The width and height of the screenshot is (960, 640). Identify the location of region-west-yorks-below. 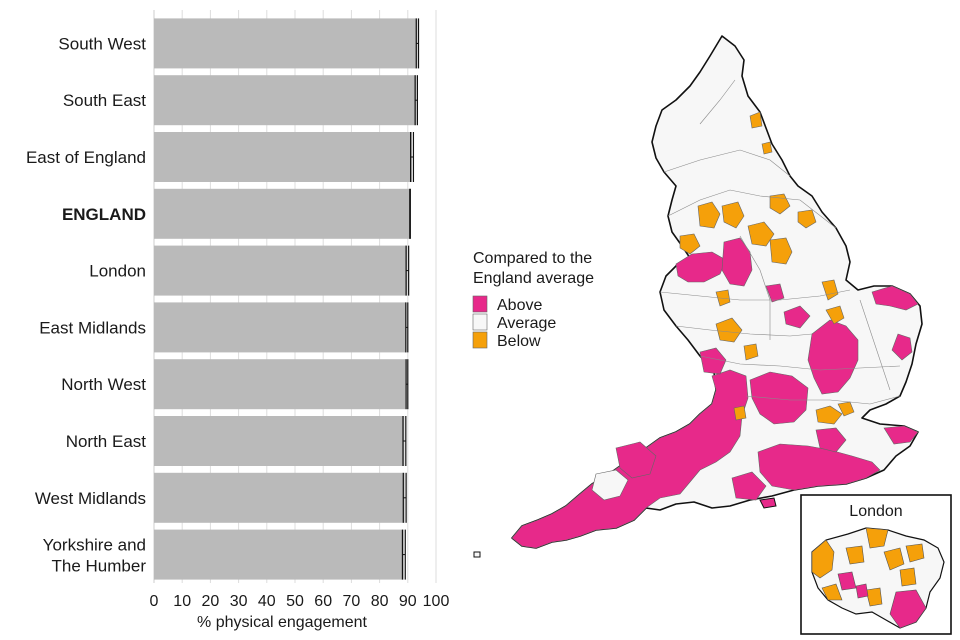
(709, 215).